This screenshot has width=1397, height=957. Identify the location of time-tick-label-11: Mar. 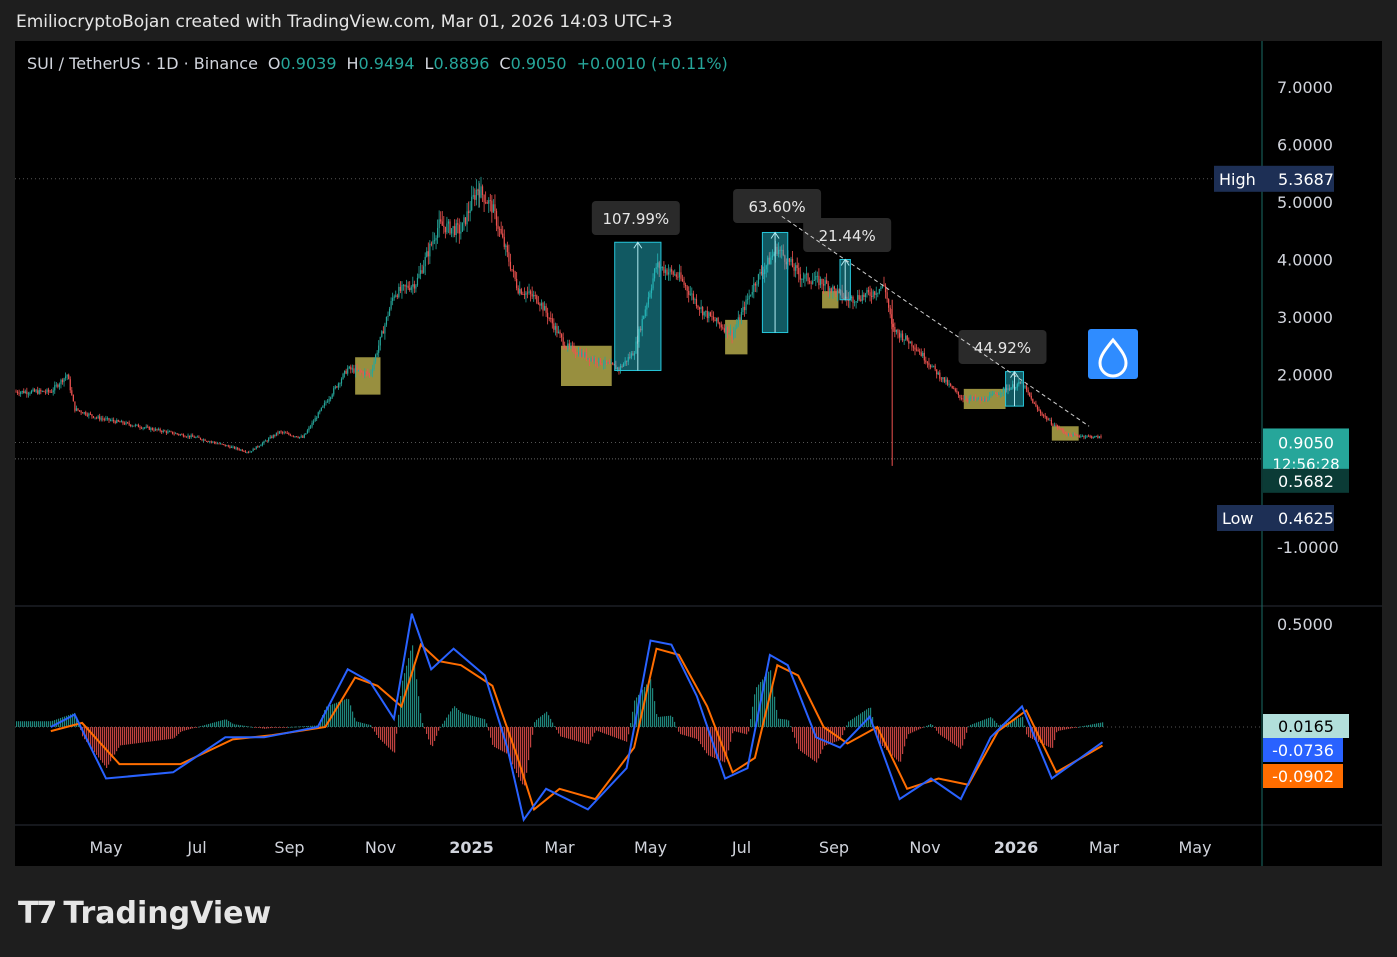
(1104, 847).